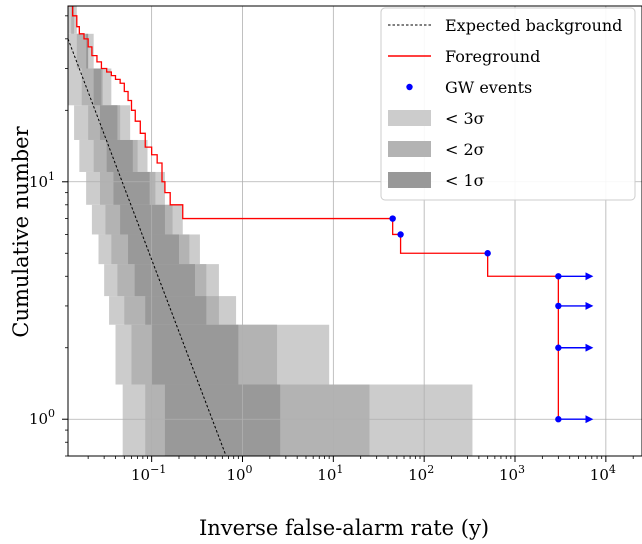 The width and height of the screenshot is (642, 544). What do you see at coordinates (344, 528) in the screenshot?
I see `x-axis-title: Inverse false-alarm rate (y)` at bounding box center [344, 528].